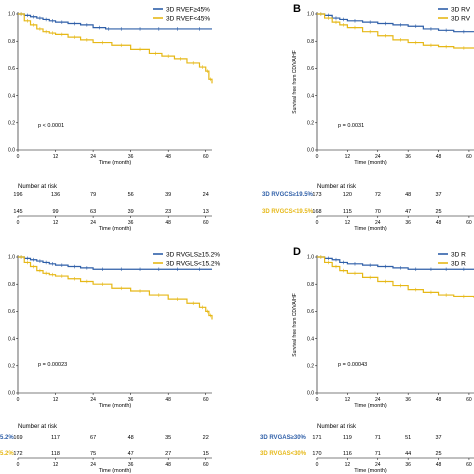 Image resolution: width=474 pixels, height=474 pixels. Describe the element at coordinates (56, 157) in the screenshot. I see `panel-1-xtick-label: 12` at that location.